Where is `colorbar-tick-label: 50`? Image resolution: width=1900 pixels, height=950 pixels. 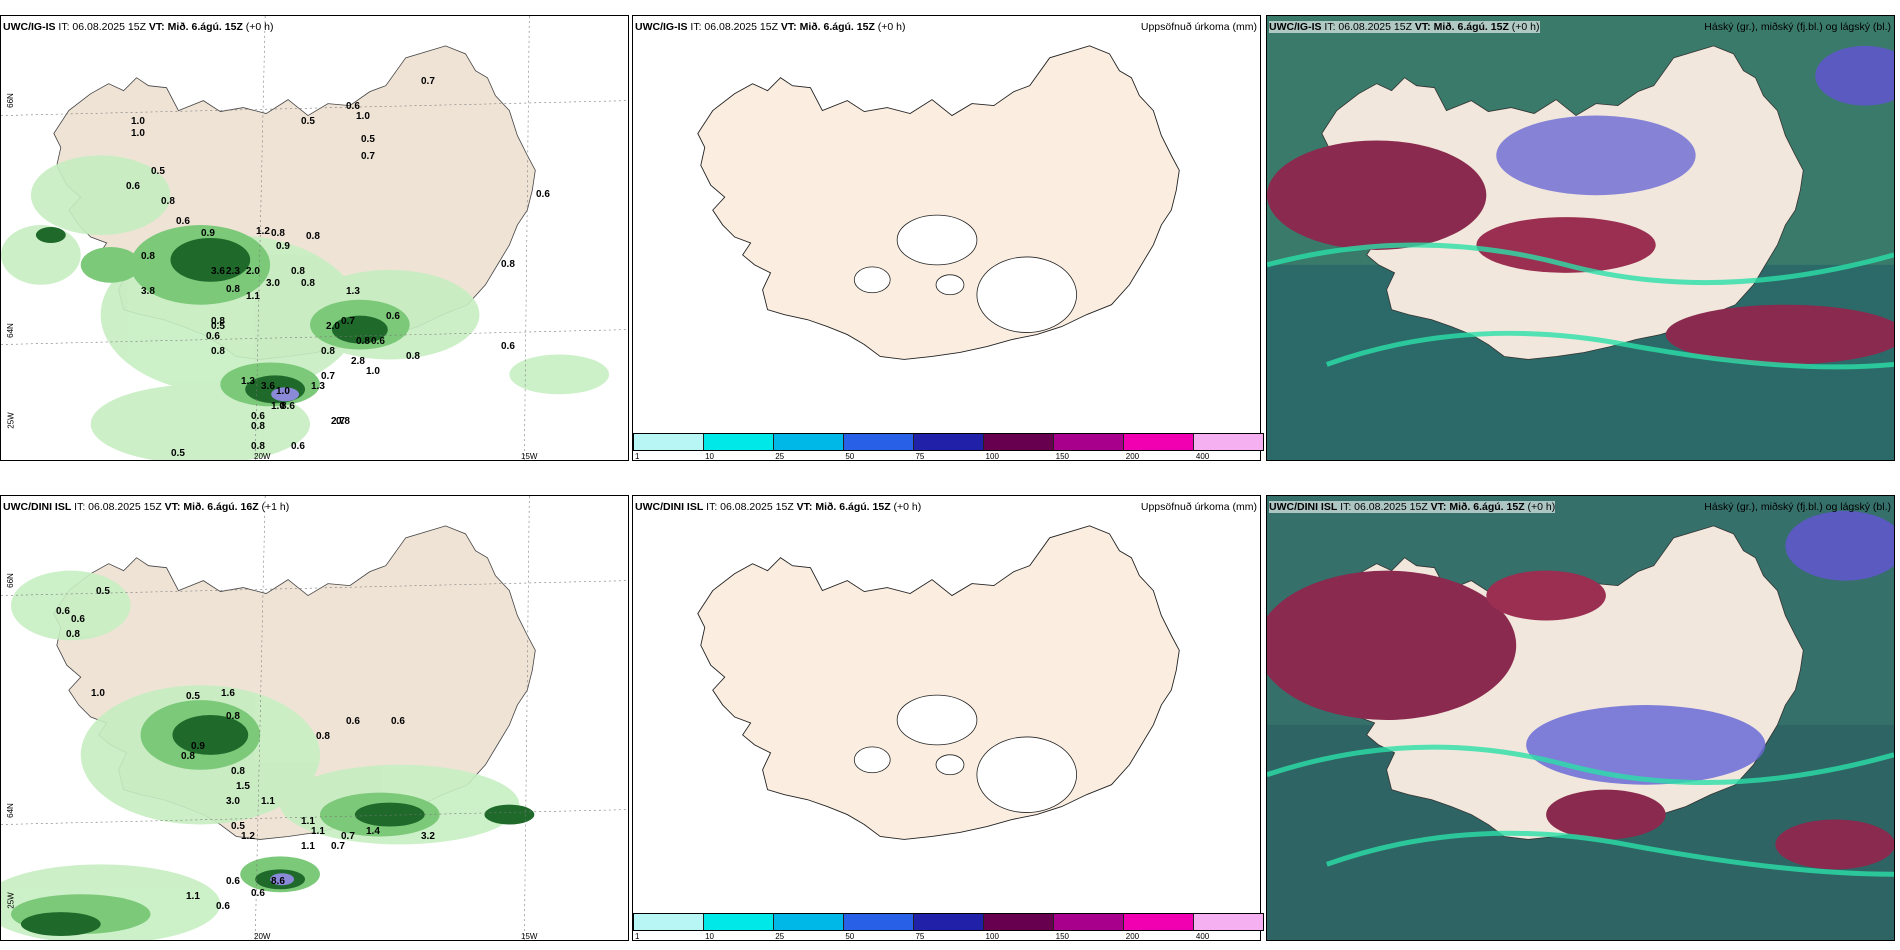 colorbar-tick-label: 50 is located at coordinates (850, 456).